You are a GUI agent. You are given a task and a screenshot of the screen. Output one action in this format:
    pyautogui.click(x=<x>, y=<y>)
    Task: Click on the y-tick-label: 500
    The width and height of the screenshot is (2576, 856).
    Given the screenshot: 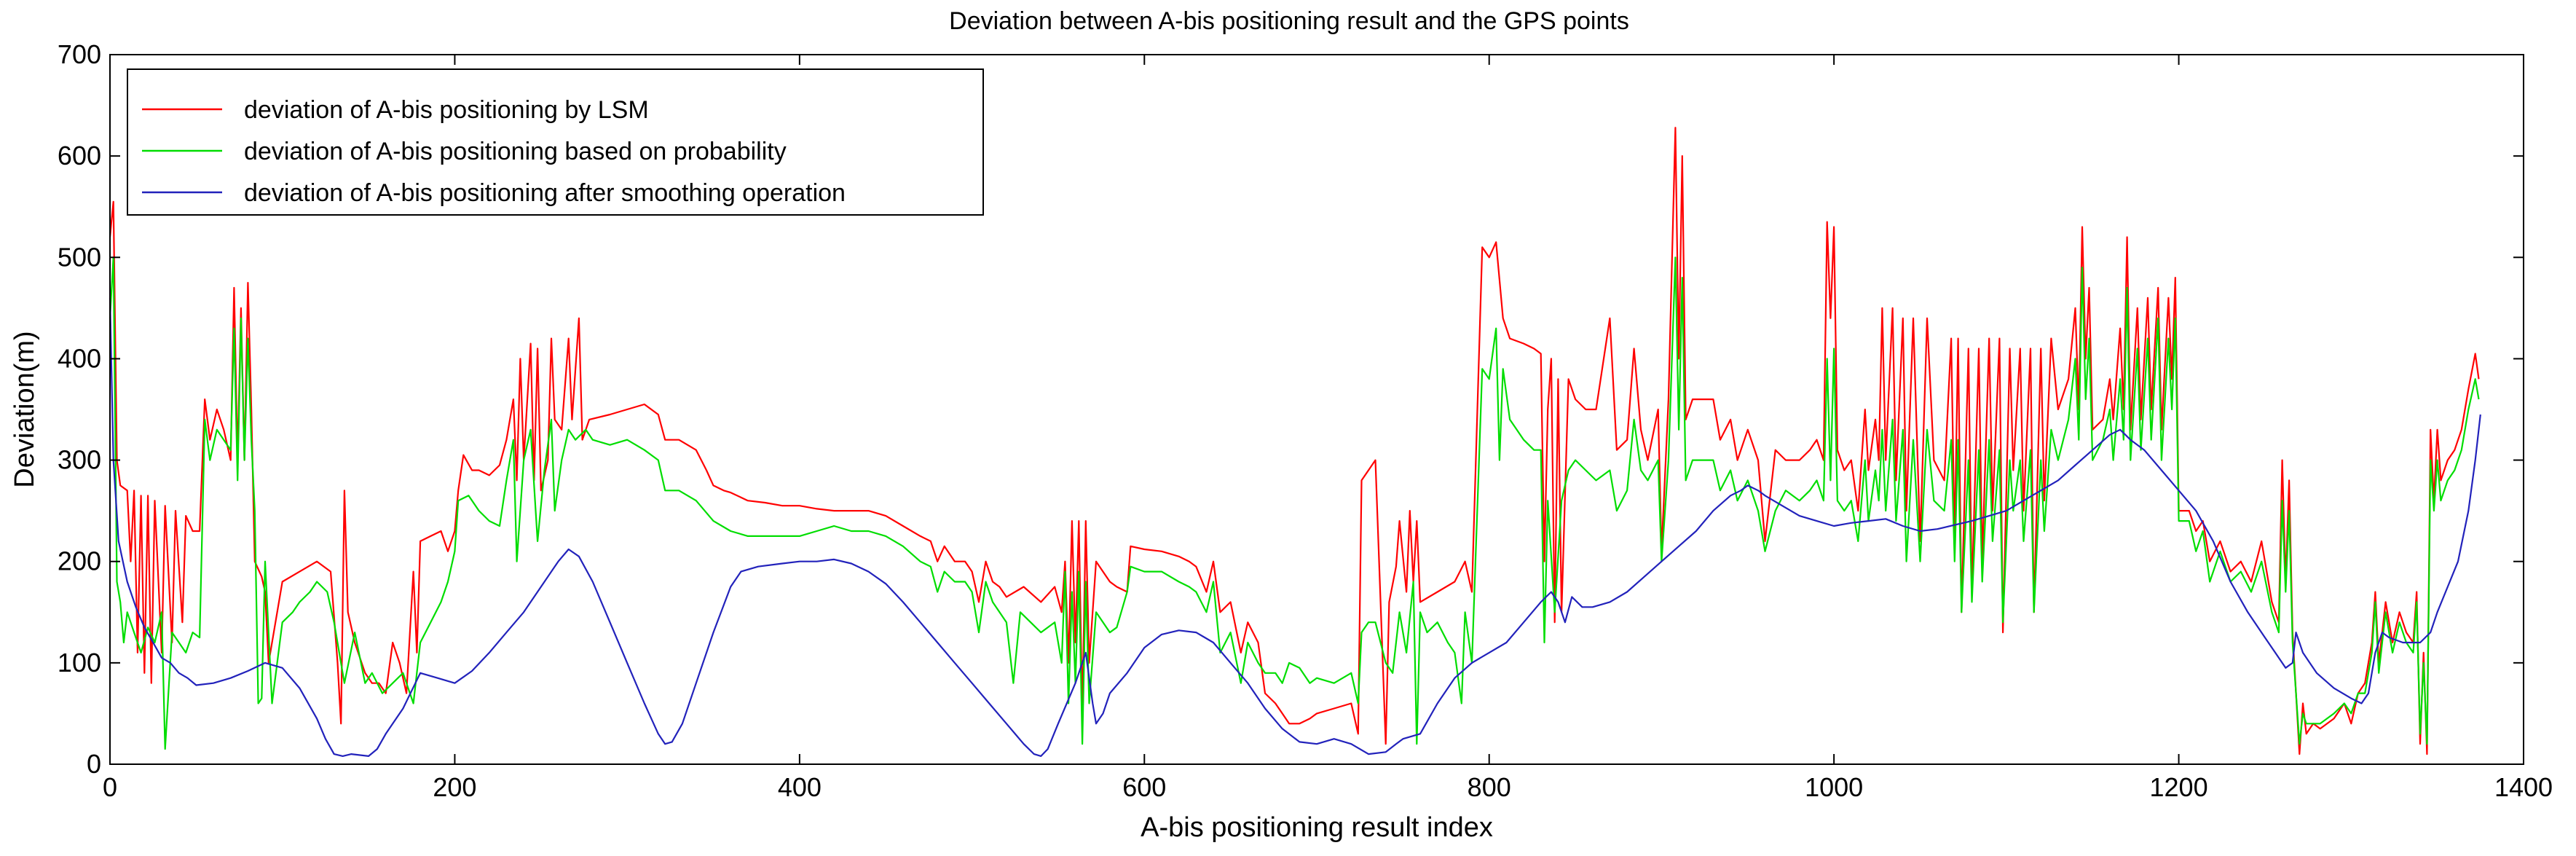 What is the action you would take?
    pyautogui.click(x=79, y=257)
    